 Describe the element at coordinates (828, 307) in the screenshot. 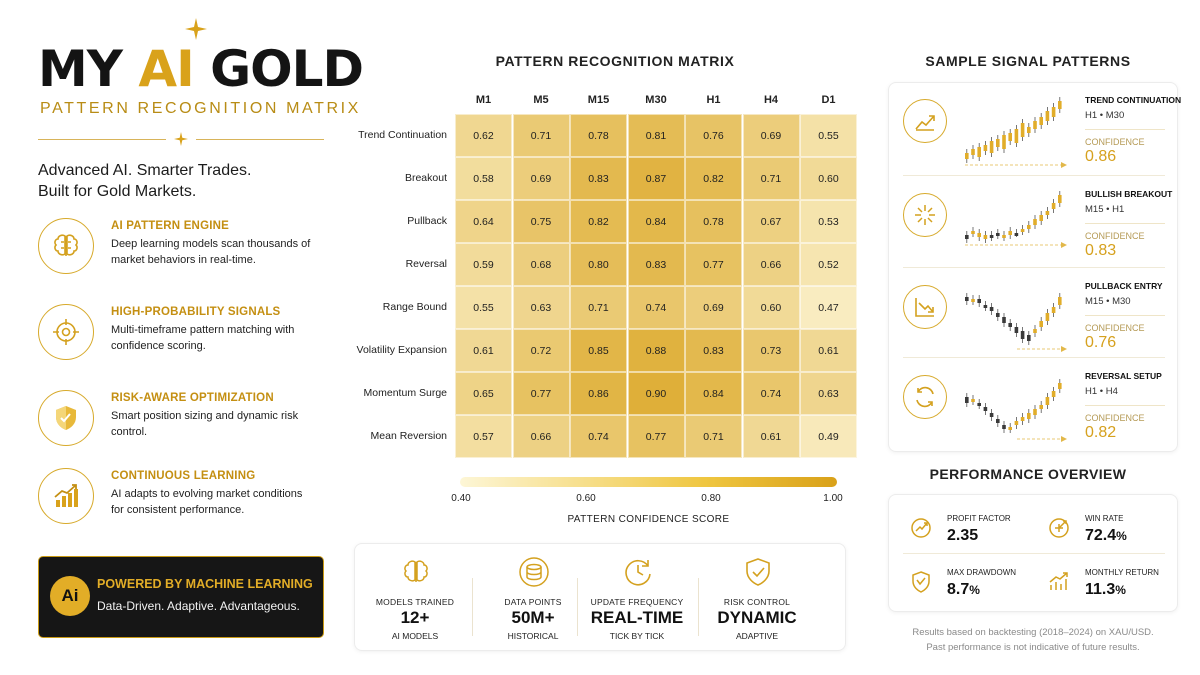

I see `heatmap-cell: 0.47` at that location.